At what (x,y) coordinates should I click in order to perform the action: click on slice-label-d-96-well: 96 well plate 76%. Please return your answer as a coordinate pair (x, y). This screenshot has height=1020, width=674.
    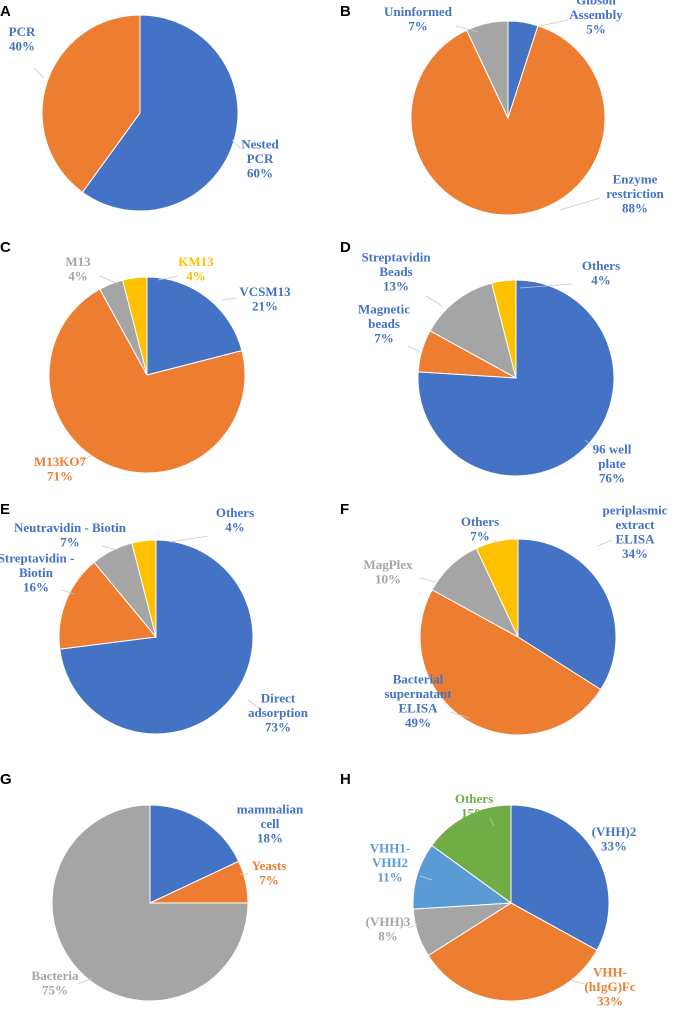
    Looking at the image, I should click on (612, 463).